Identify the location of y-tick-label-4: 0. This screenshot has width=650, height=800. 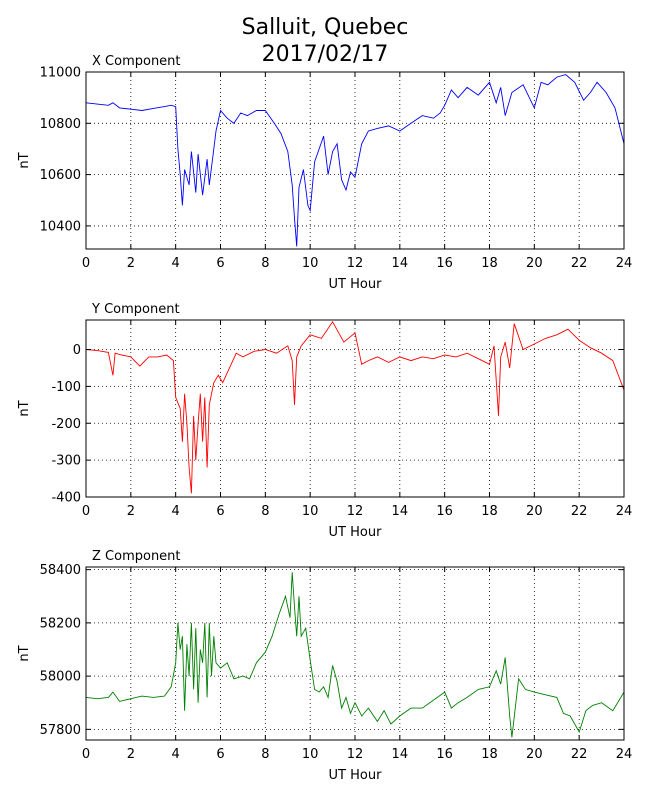
(77, 350).